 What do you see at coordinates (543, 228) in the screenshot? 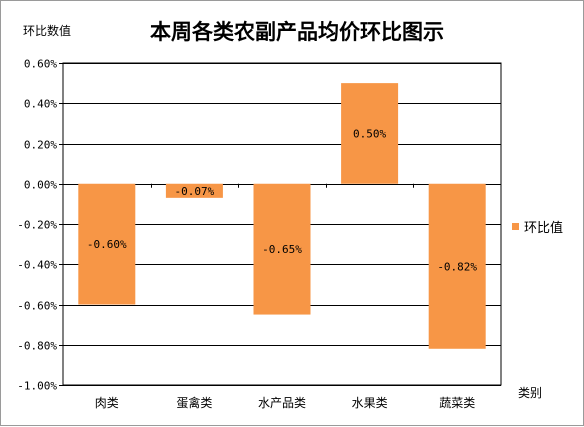
I see `legend-label: 环比值` at bounding box center [543, 228].